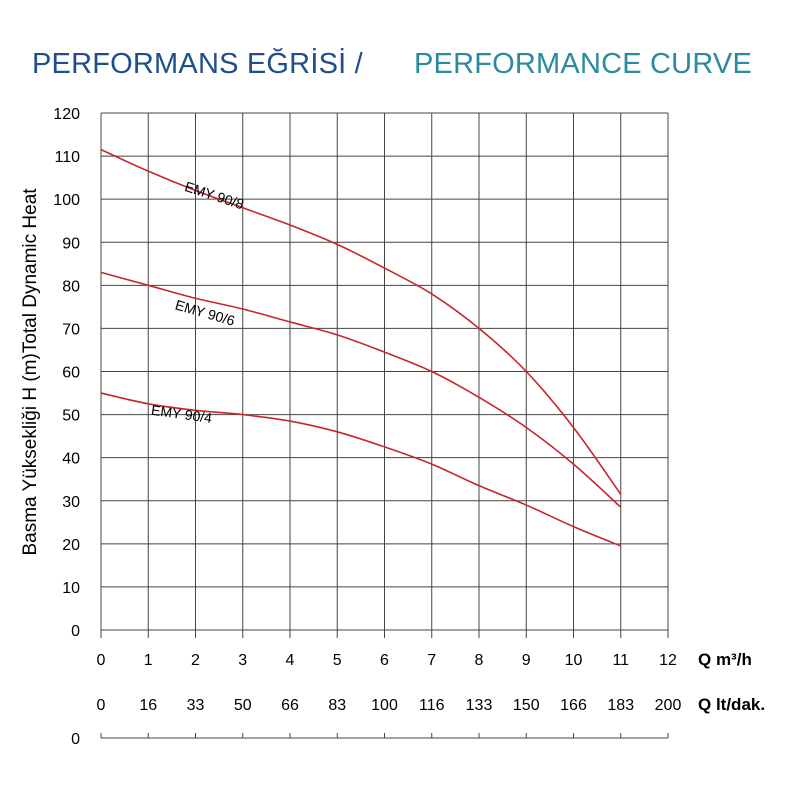 Image resolution: width=800 pixels, height=800 pixels. I want to click on x-tick-label: 7, so click(431, 660).